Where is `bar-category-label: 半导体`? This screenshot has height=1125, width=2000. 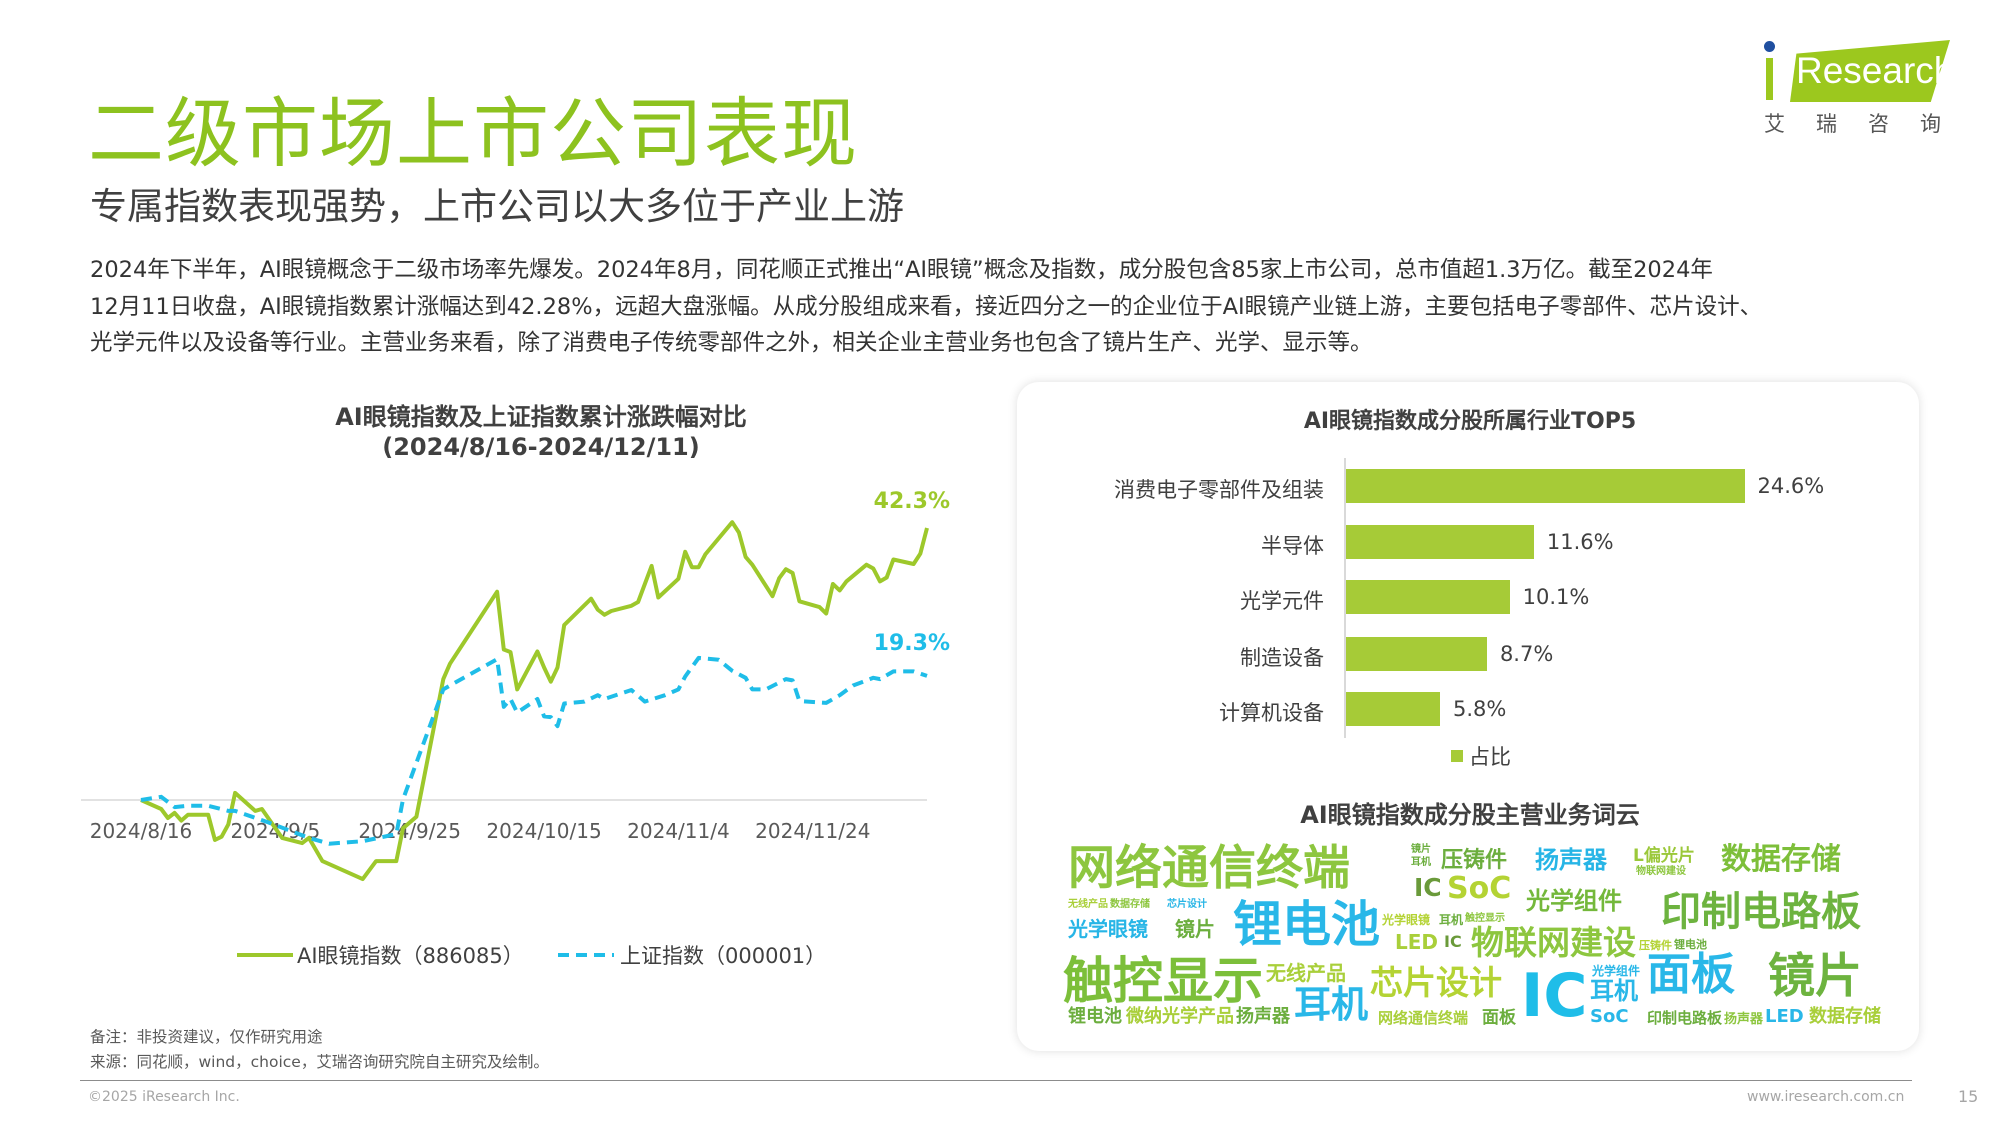 bar-category-label: 半导体 is located at coordinates (1292, 546).